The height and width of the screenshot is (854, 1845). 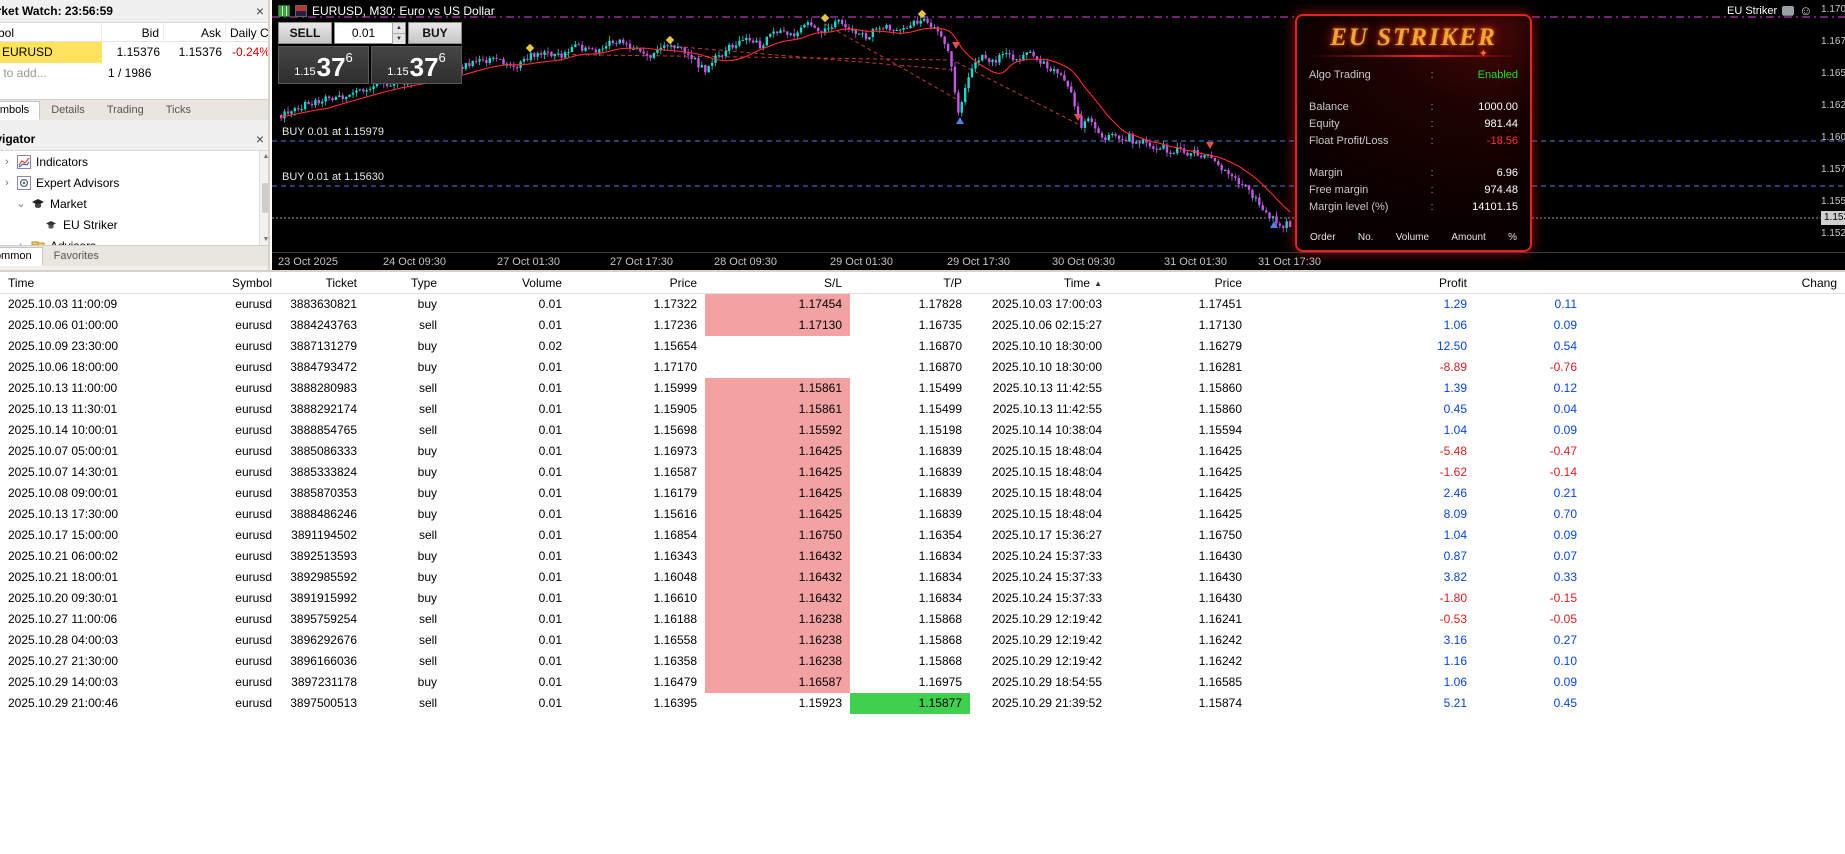 What do you see at coordinates (125, 110) in the screenshot?
I see `tab-trading: Trading` at bounding box center [125, 110].